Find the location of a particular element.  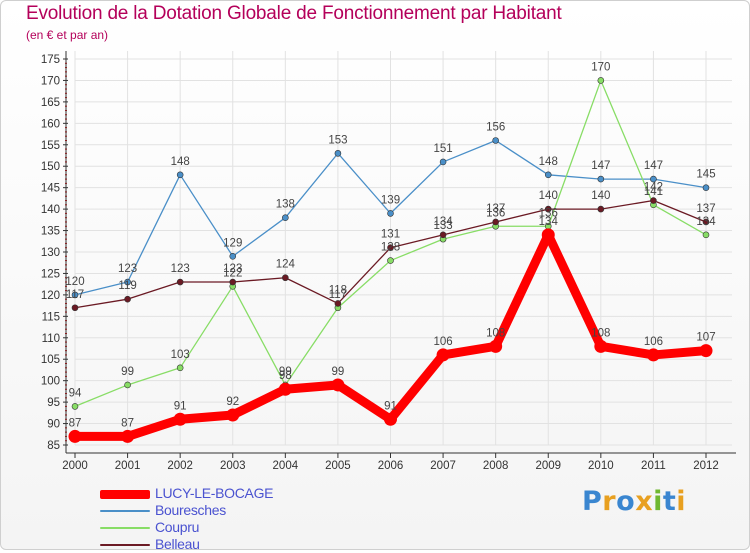

x-tick-label: 2008 is located at coordinates (496, 466).